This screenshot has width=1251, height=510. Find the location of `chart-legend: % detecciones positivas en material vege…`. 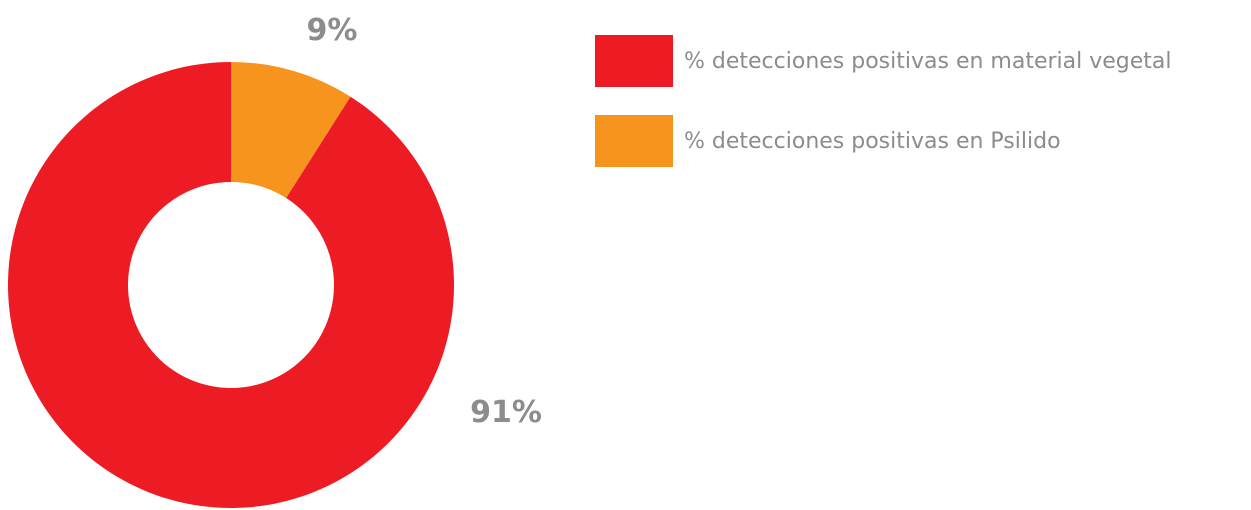

chart-legend: % detecciones positivas en material vege… is located at coordinates (883, 115).